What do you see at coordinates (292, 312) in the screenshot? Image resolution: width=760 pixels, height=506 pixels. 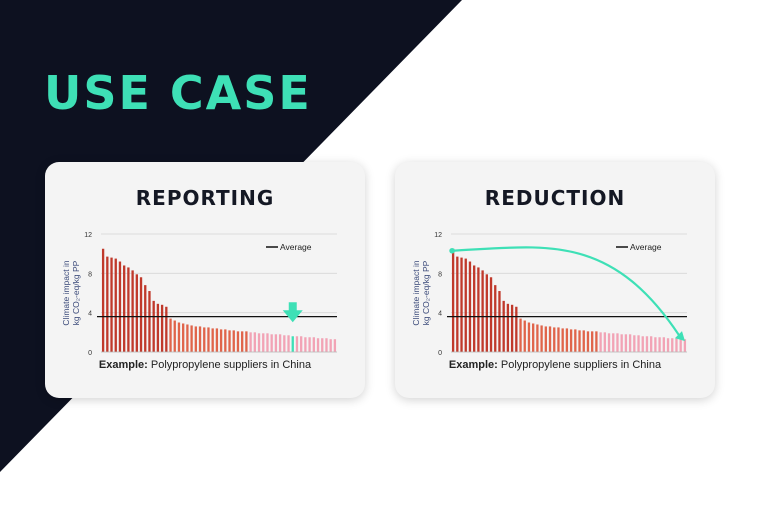 I see `arrow-down-icon` at bounding box center [292, 312].